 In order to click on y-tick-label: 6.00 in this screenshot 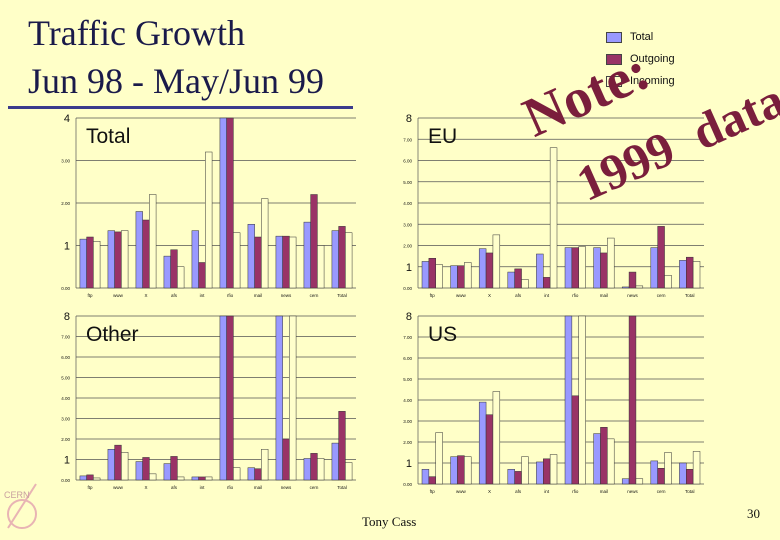, I will do `click(407, 161)`.